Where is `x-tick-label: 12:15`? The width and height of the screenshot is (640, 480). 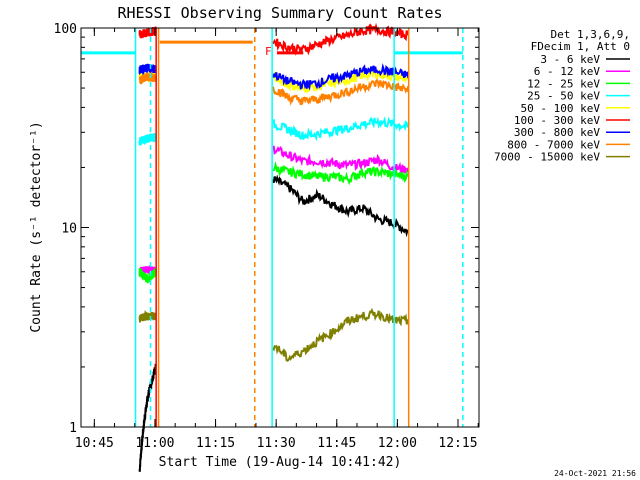
x-tick-label: 12:15 is located at coordinates (457, 443).